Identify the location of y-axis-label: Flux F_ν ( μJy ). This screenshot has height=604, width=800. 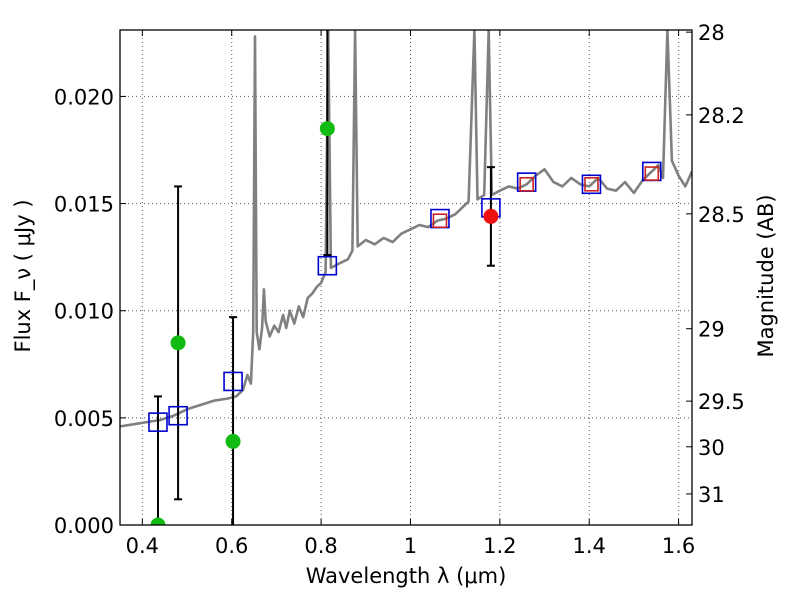
(23, 275).